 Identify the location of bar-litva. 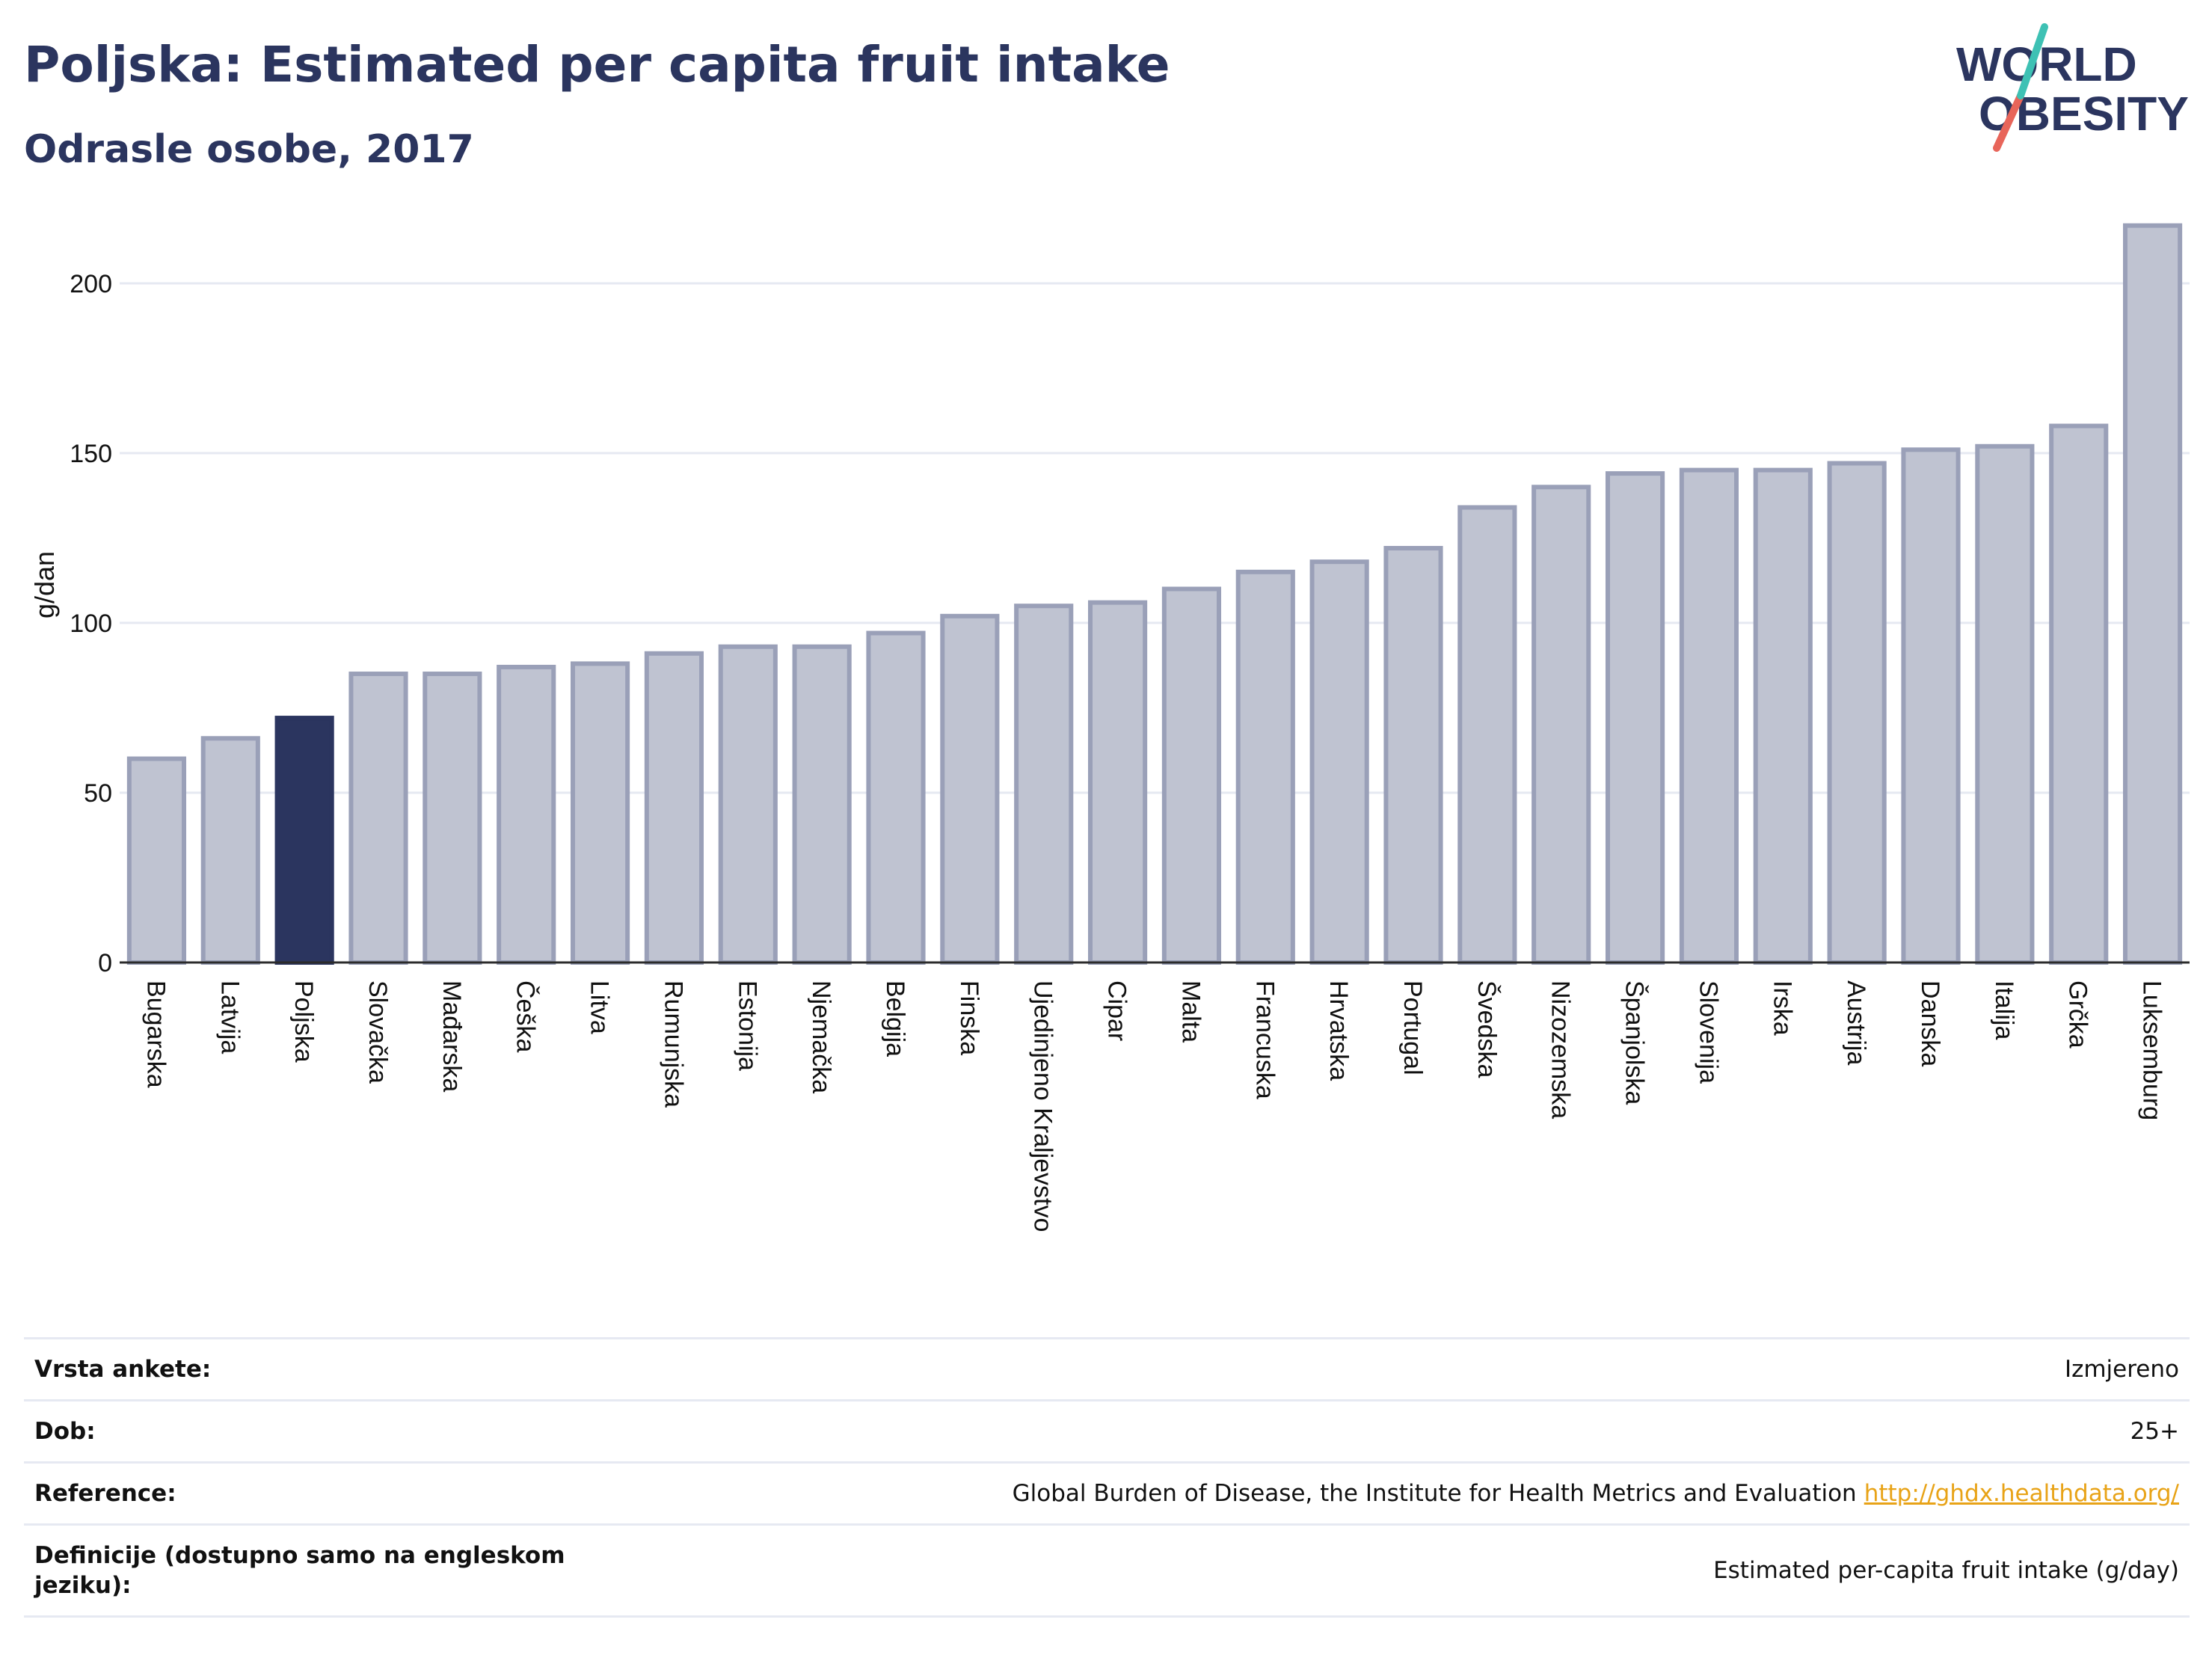
(600, 813).